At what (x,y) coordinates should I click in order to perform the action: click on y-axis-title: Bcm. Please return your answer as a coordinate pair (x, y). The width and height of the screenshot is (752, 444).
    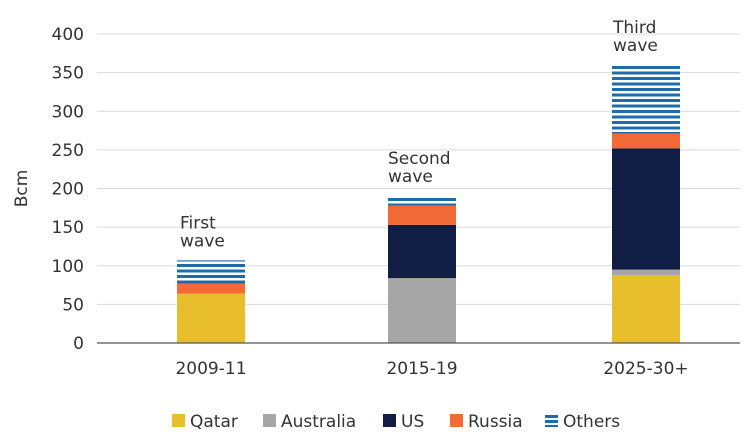
    Looking at the image, I should click on (22, 189).